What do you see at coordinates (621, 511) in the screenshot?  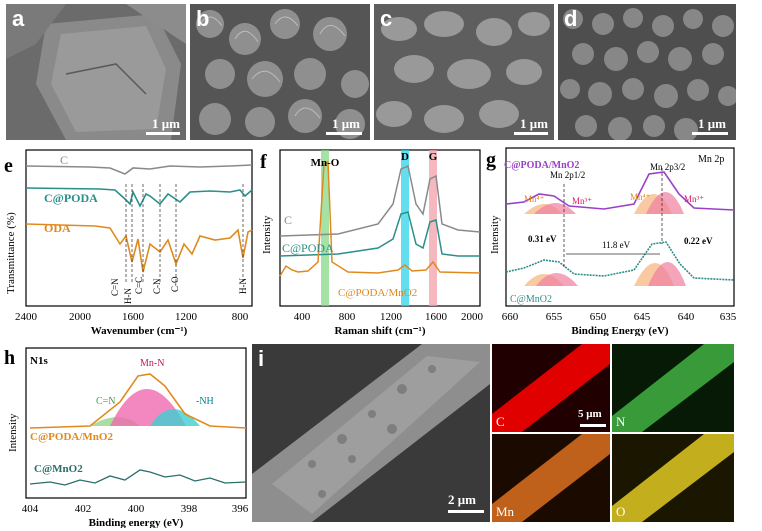 I see `edx-label-O: O` at bounding box center [621, 511].